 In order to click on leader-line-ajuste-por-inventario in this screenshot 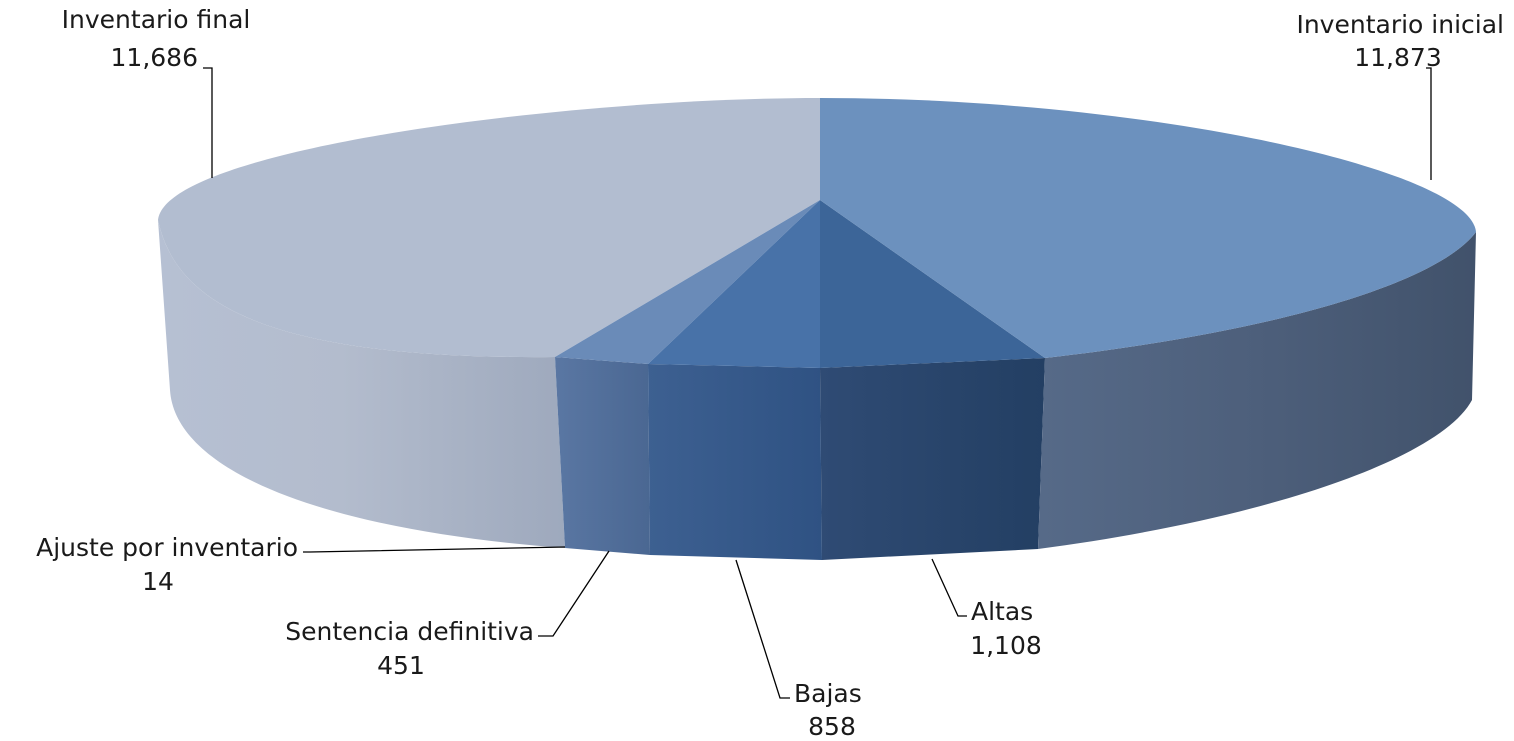, I will do `click(434, 549)`.